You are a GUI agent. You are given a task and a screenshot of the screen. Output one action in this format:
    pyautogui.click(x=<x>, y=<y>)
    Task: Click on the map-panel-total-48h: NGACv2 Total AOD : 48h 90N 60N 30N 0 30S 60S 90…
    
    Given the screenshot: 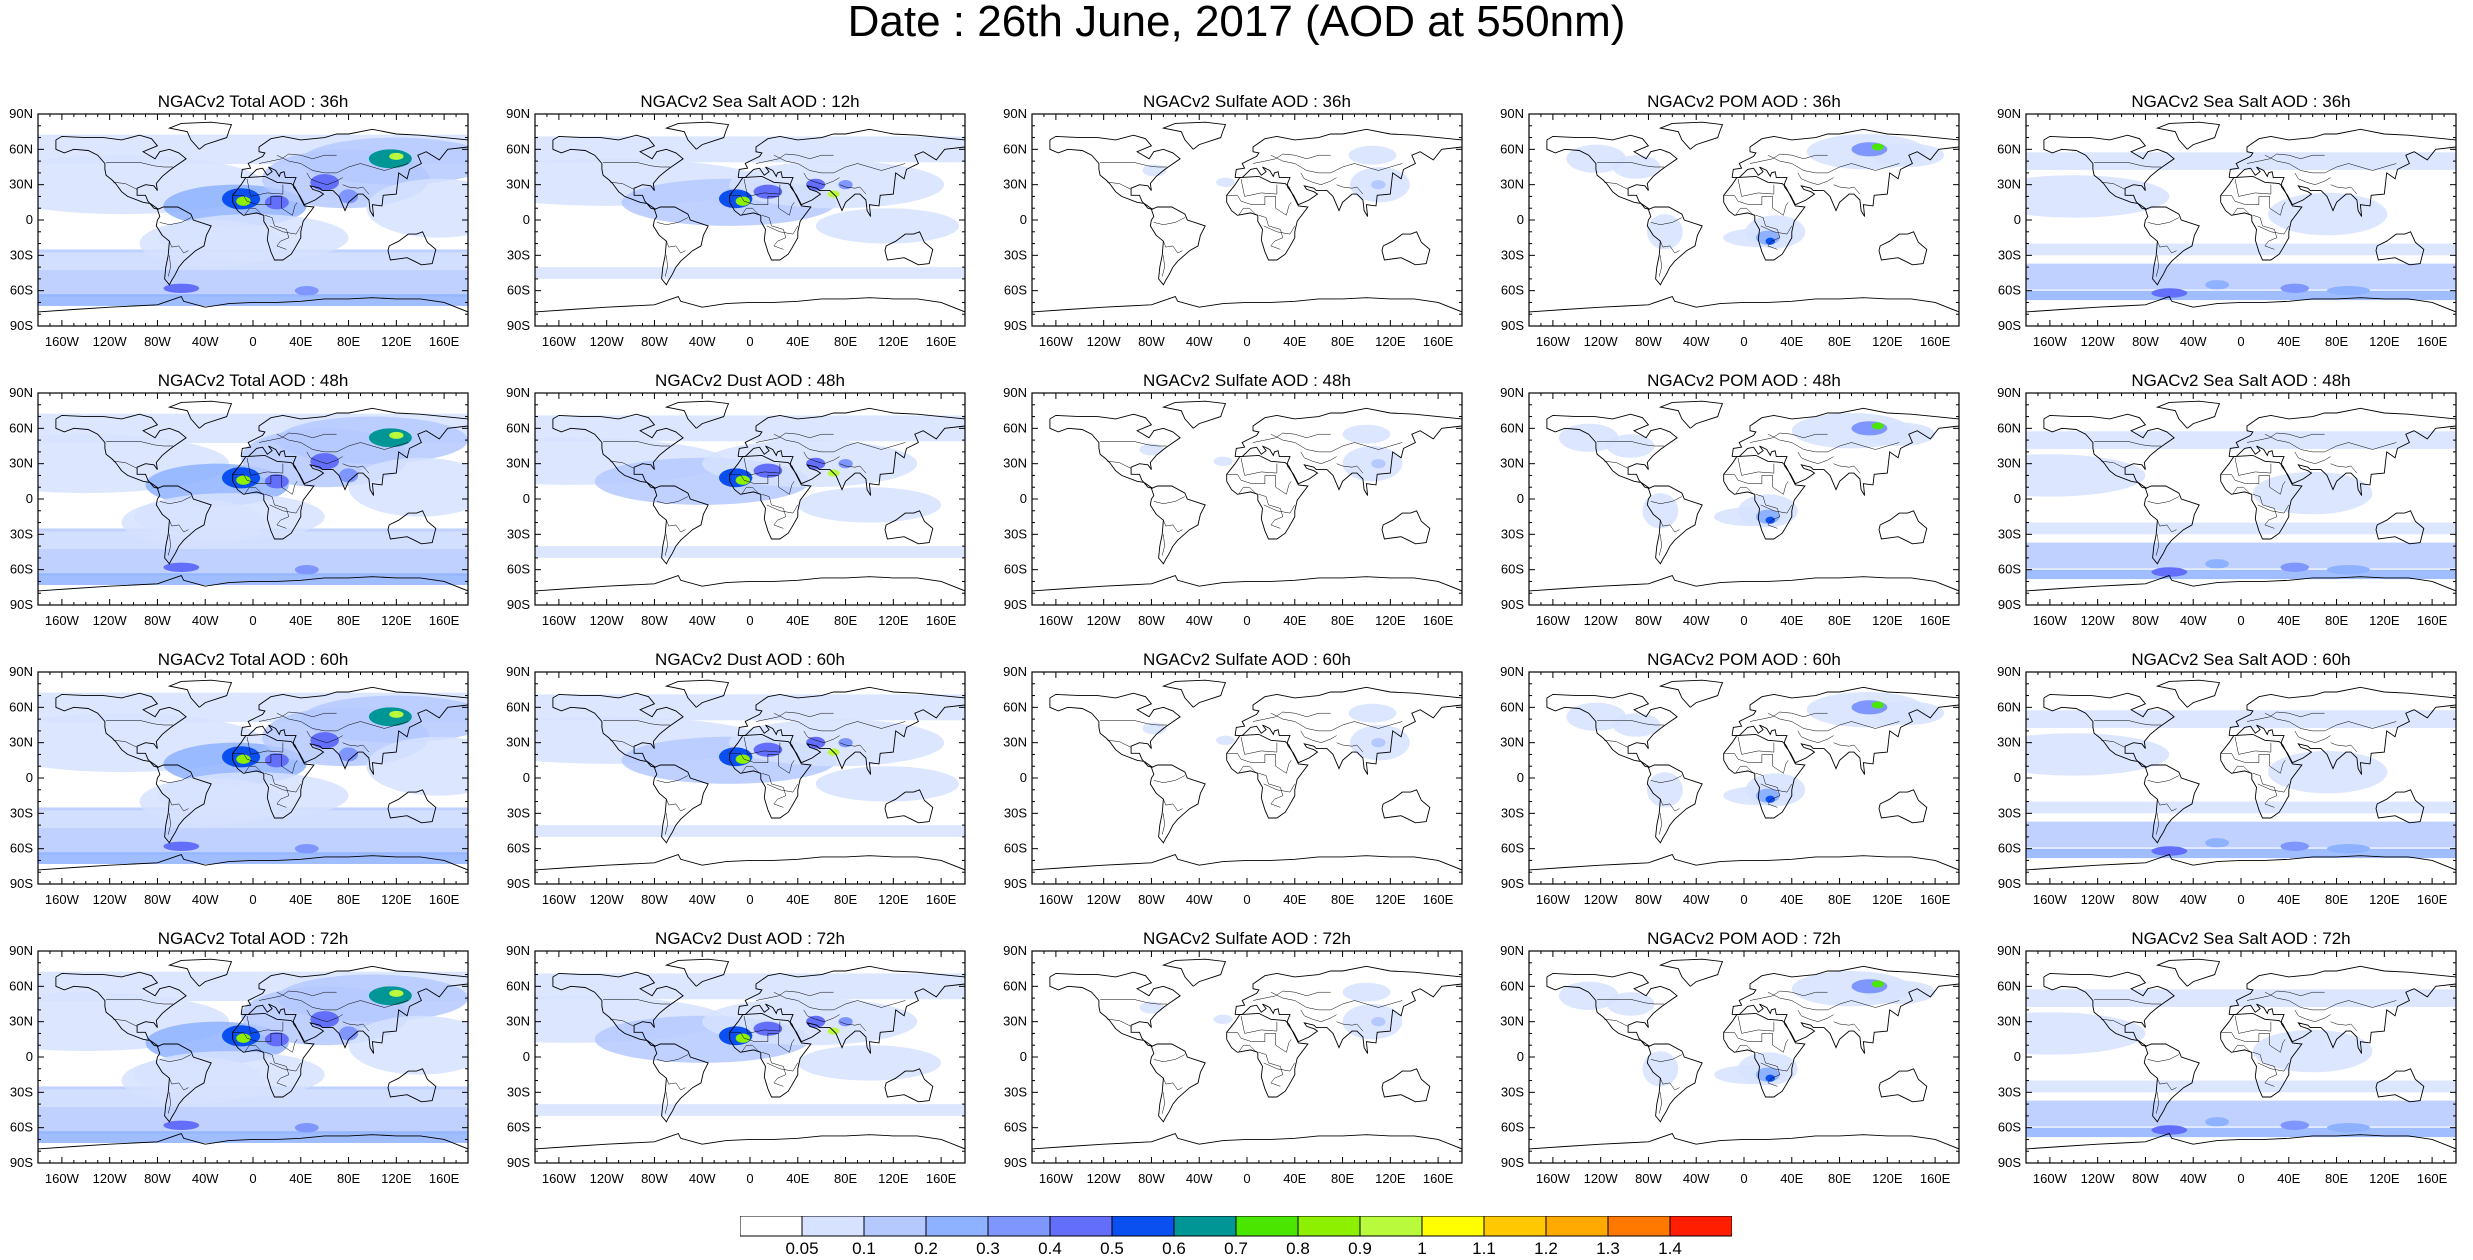 What is the action you would take?
    pyautogui.click(x=235, y=499)
    